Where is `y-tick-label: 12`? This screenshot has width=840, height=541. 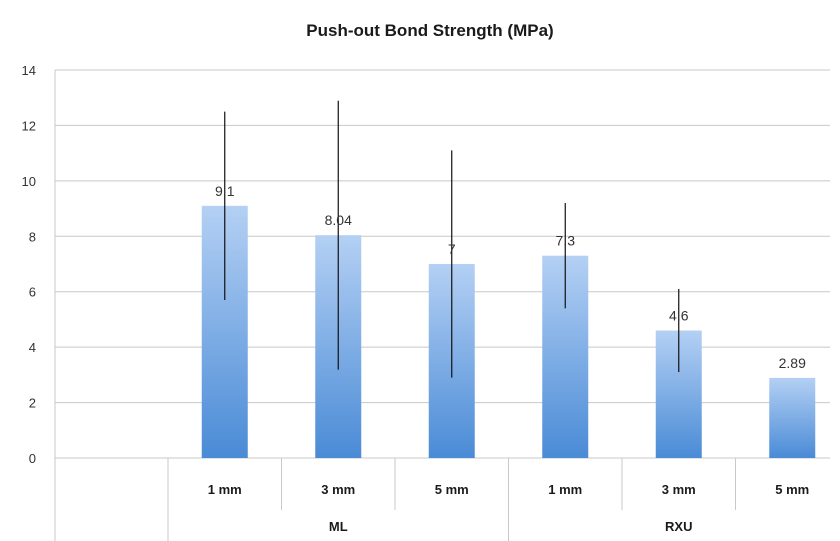
y-tick-label: 12 is located at coordinates (29, 125).